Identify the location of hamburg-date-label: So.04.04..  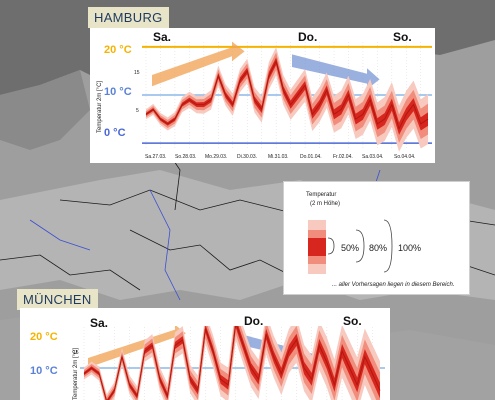
(405, 157).